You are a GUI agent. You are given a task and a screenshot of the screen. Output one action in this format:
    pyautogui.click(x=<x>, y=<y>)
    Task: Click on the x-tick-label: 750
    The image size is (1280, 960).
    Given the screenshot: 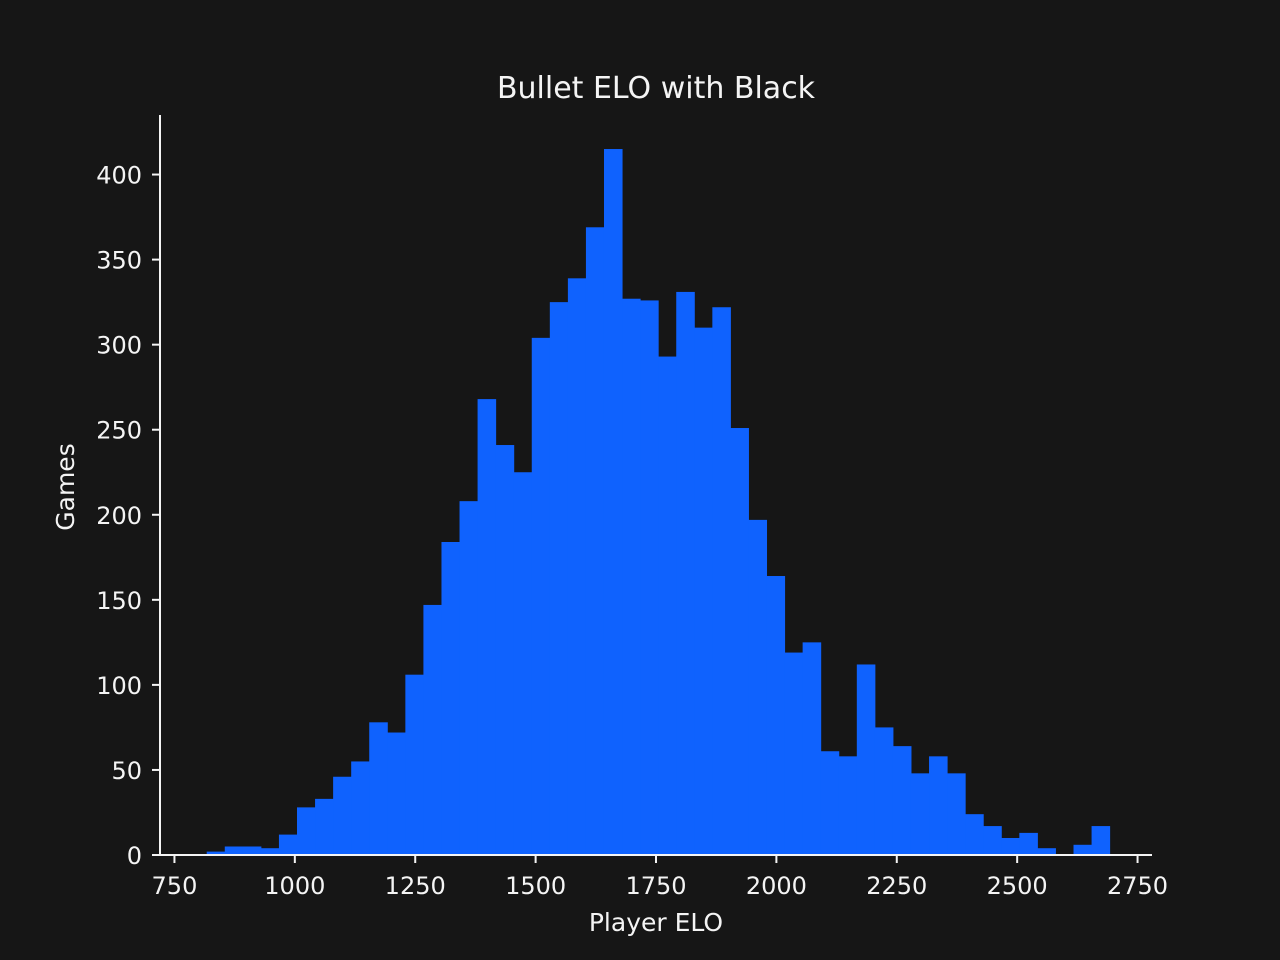 What is the action you would take?
    pyautogui.click(x=175, y=886)
    